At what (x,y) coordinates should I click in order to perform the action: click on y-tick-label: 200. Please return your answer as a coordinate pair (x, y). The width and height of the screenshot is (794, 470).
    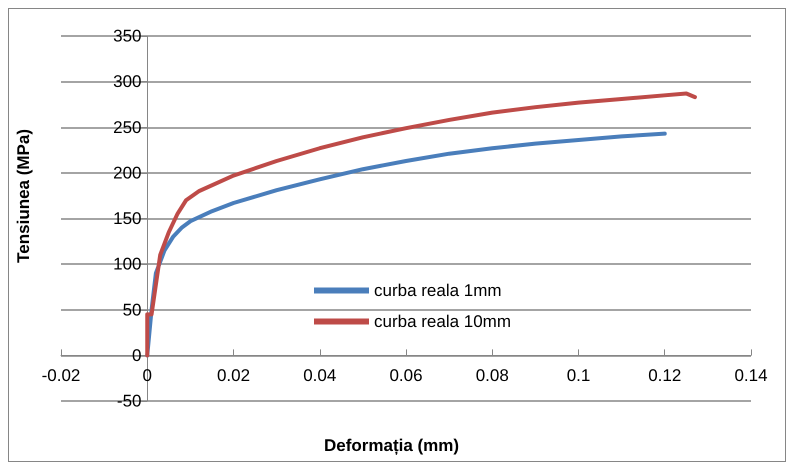
    Looking at the image, I should click on (127, 172).